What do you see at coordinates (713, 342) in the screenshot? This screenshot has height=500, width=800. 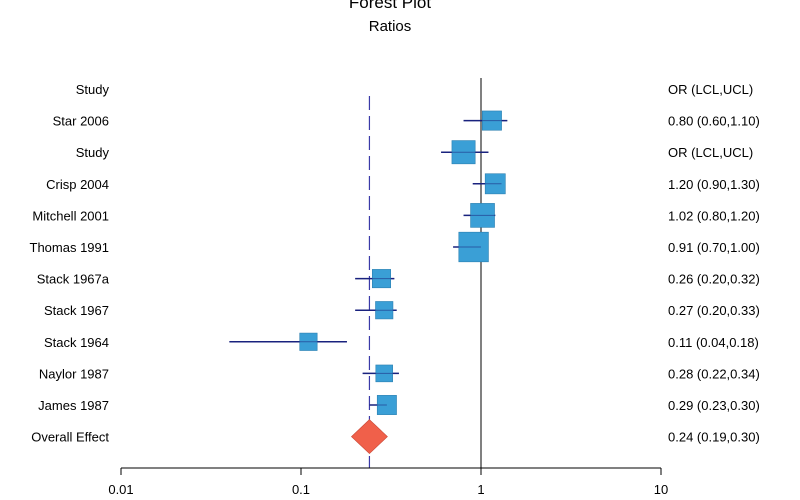 I see `or-ci-text: 0.11 (0.04,0.18)` at bounding box center [713, 342].